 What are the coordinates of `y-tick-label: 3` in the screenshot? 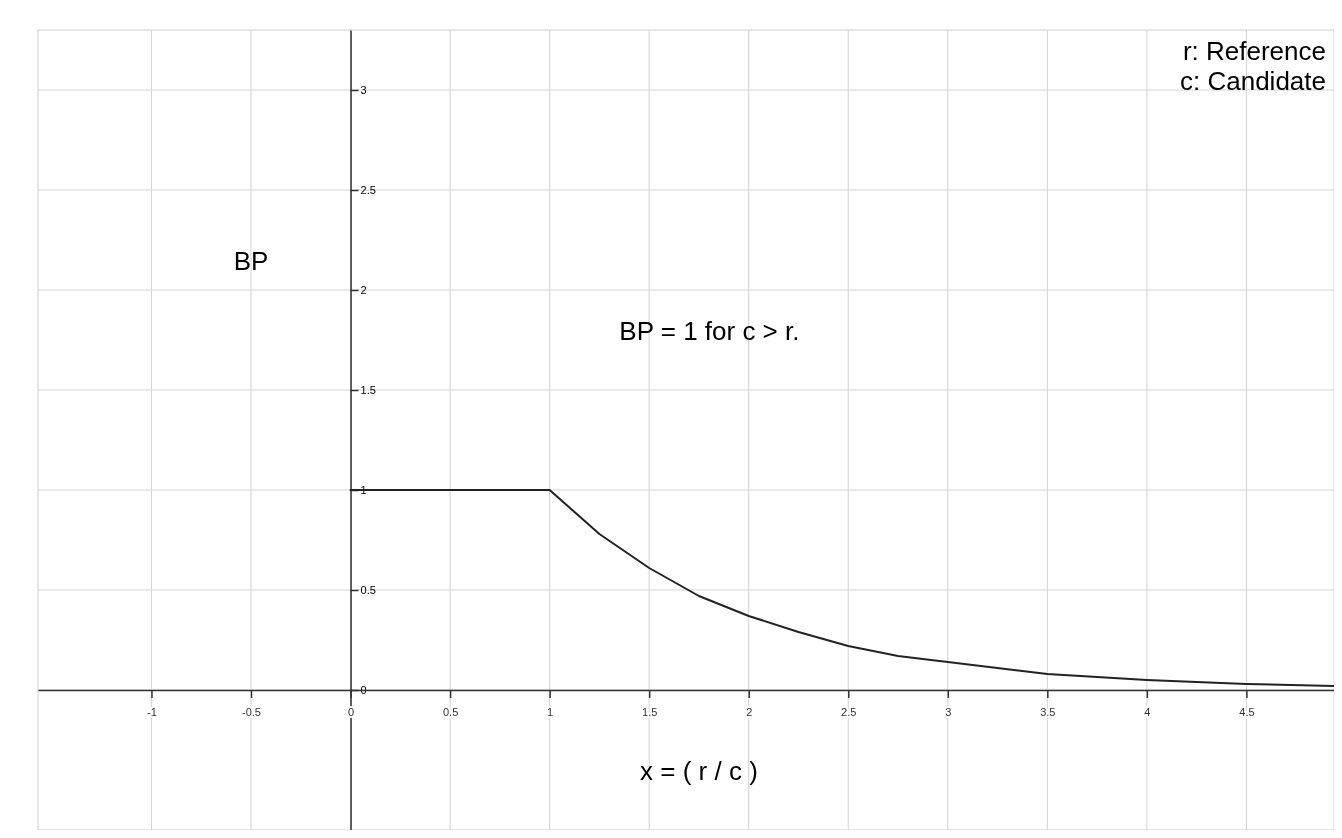 It's located at (363, 90).